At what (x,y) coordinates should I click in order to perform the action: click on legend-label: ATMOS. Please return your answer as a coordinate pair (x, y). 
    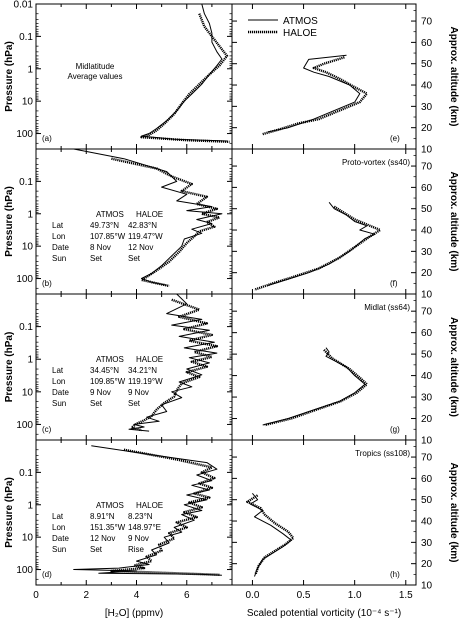
    Looking at the image, I should click on (300, 21).